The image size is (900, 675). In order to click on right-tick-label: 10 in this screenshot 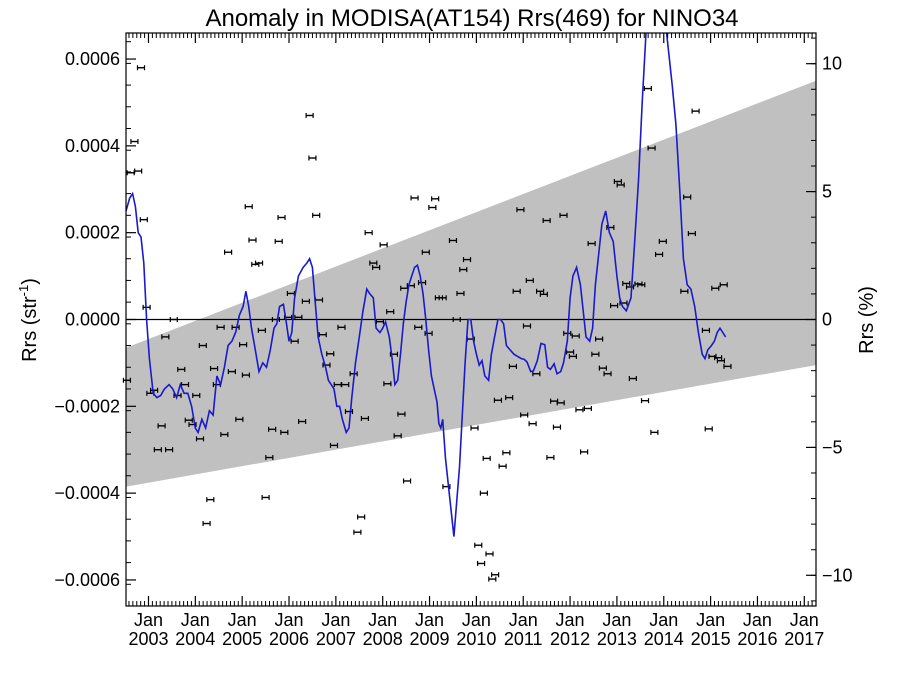, I will do `click(832, 64)`.